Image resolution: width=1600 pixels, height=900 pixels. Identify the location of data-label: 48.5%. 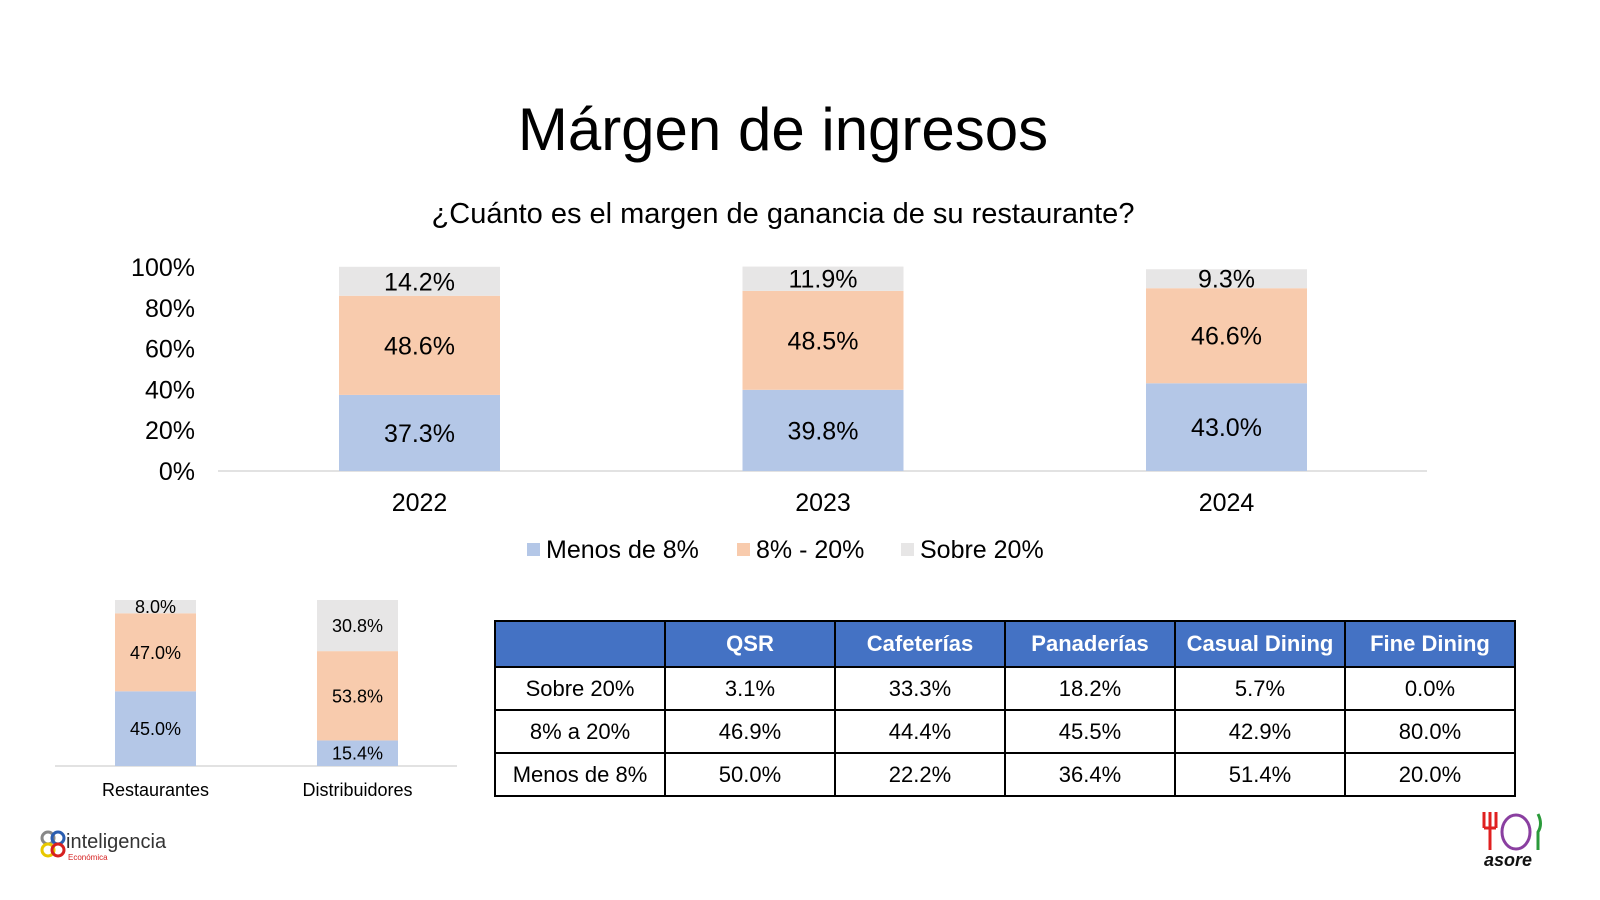
(823, 341).